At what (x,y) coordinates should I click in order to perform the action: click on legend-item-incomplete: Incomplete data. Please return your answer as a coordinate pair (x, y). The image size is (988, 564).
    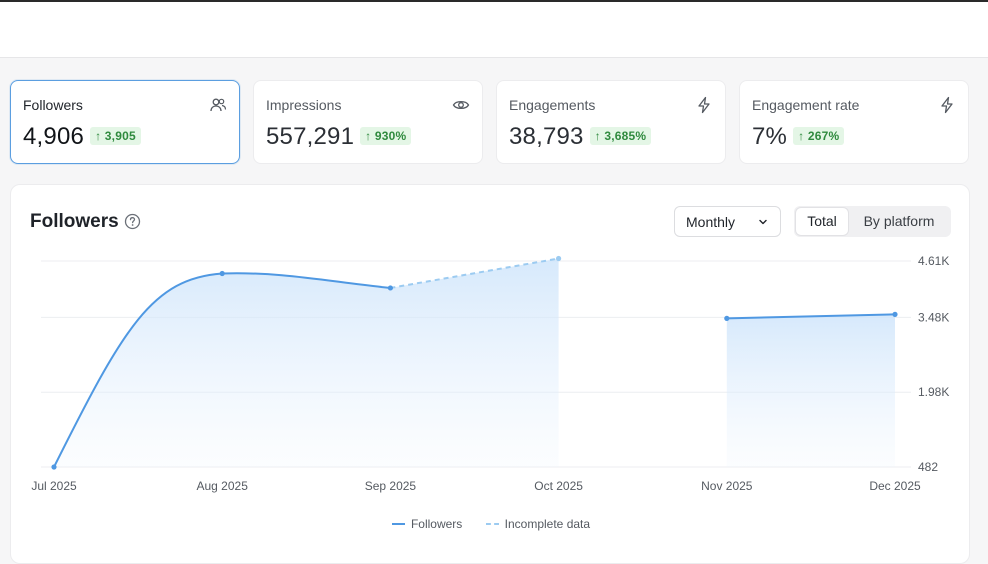
    Looking at the image, I should click on (538, 524).